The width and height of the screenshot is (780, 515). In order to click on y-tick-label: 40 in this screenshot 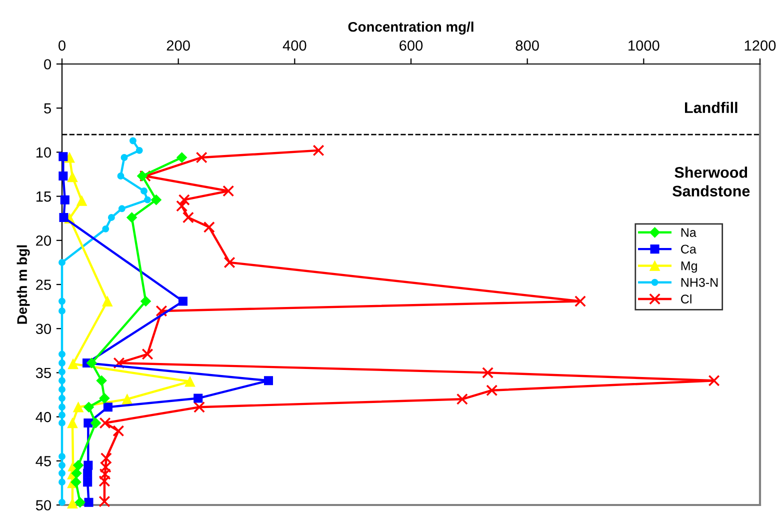, I will do `click(44, 417)`.